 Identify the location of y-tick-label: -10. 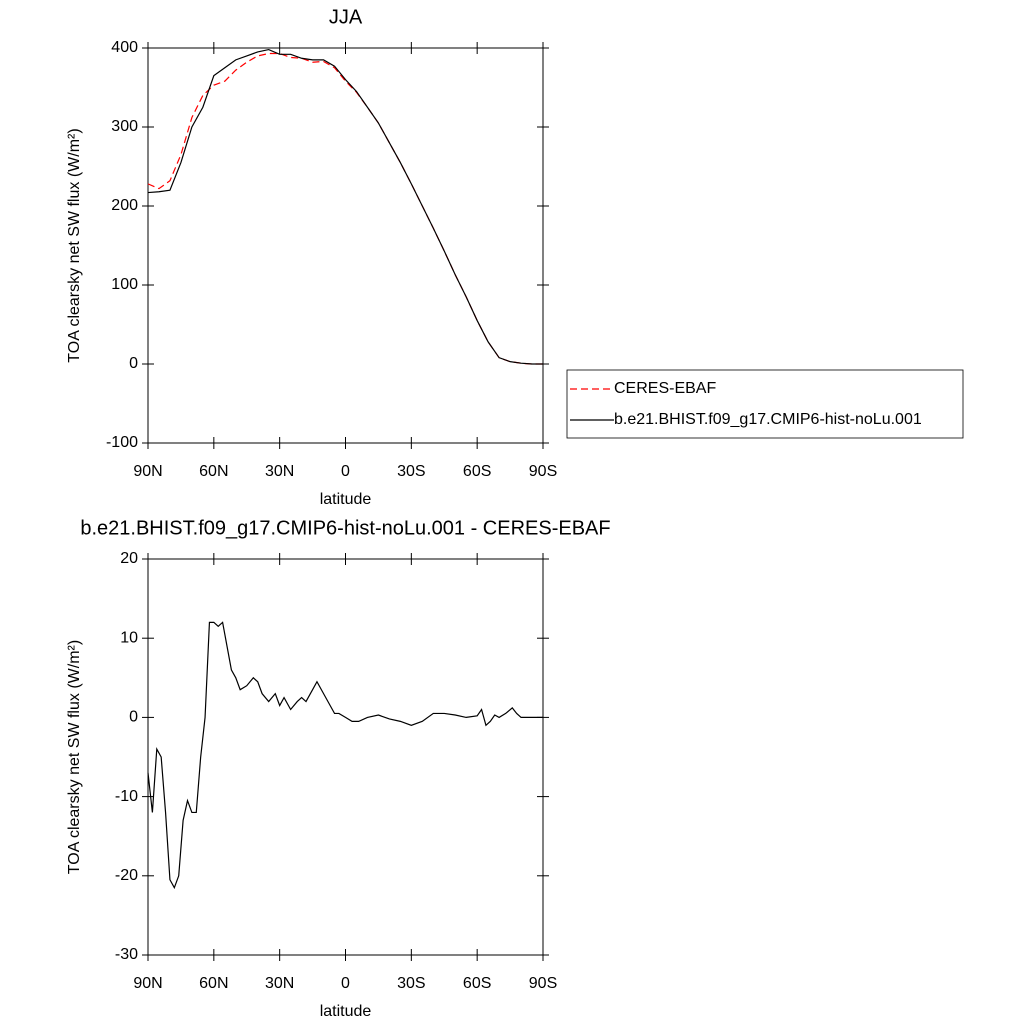
(126, 796).